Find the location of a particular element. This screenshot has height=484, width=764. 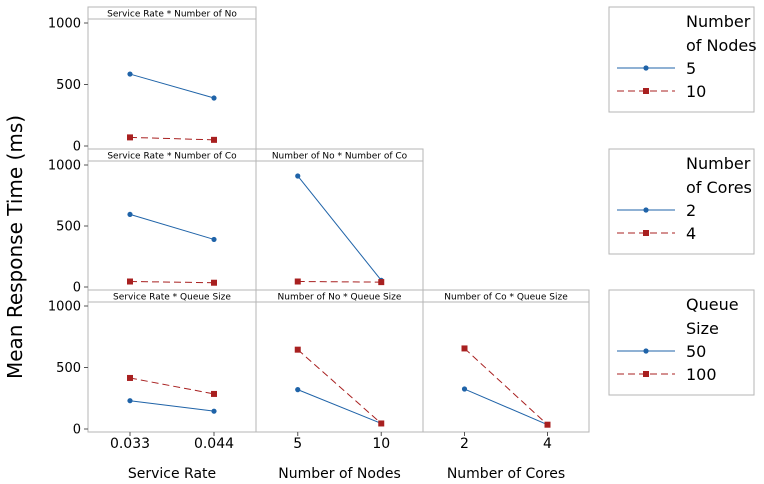

legend-label: 100 is located at coordinates (701, 374).